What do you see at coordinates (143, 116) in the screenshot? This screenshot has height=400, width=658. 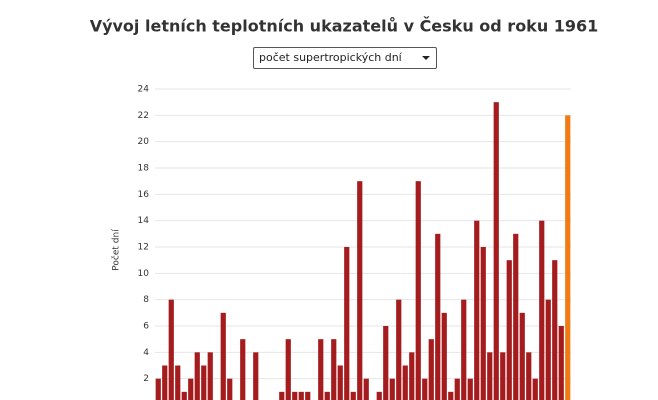 I see `y-tick-label: 22` at bounding box center [143, 116].